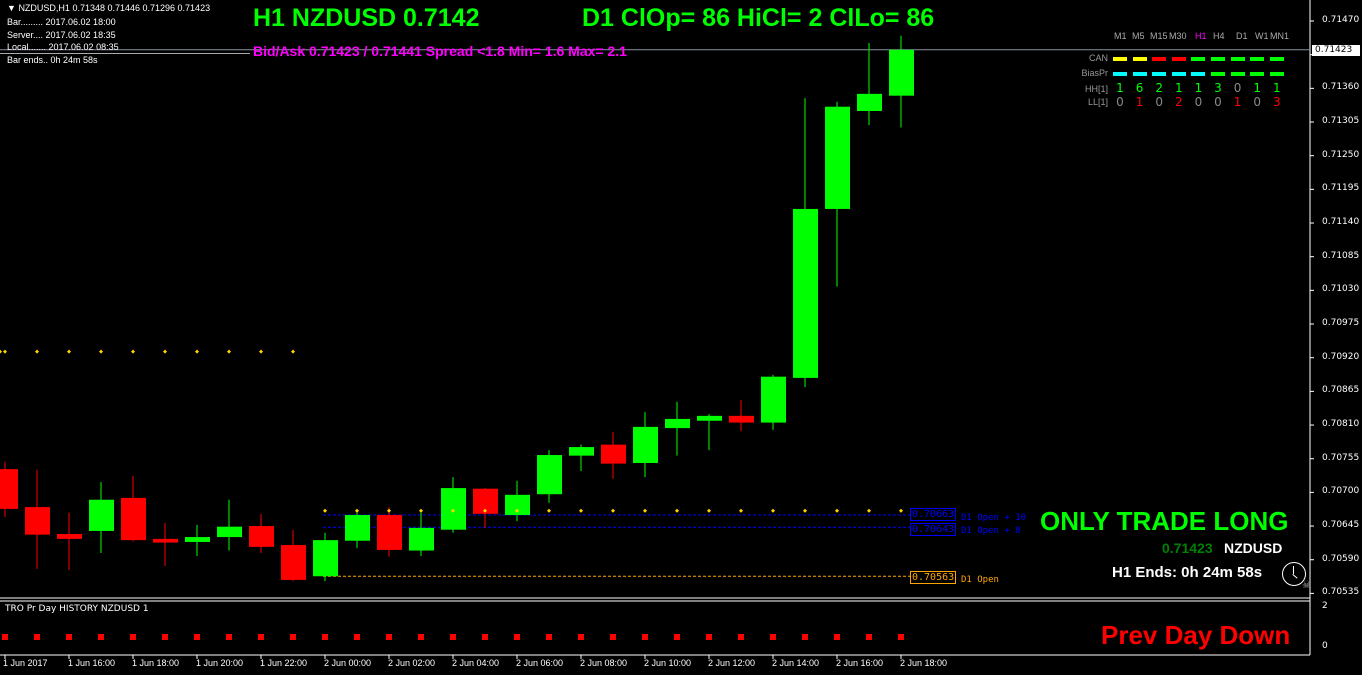  I want to click on hh-value: 3, so click(1218, 88).